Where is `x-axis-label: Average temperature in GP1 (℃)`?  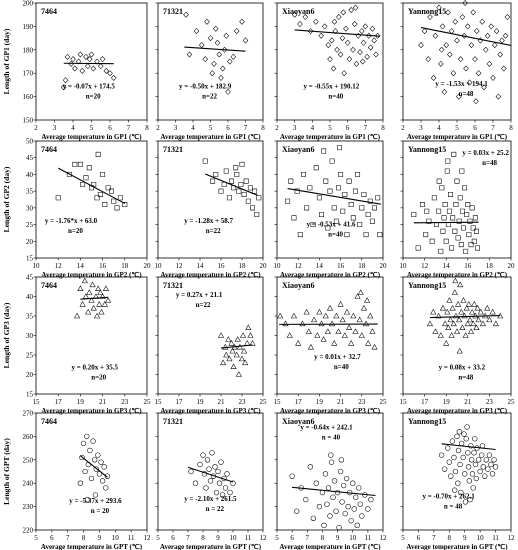
x-axis-label: Average temperature in GP1 (℃) is located at coordinates (91, 137).